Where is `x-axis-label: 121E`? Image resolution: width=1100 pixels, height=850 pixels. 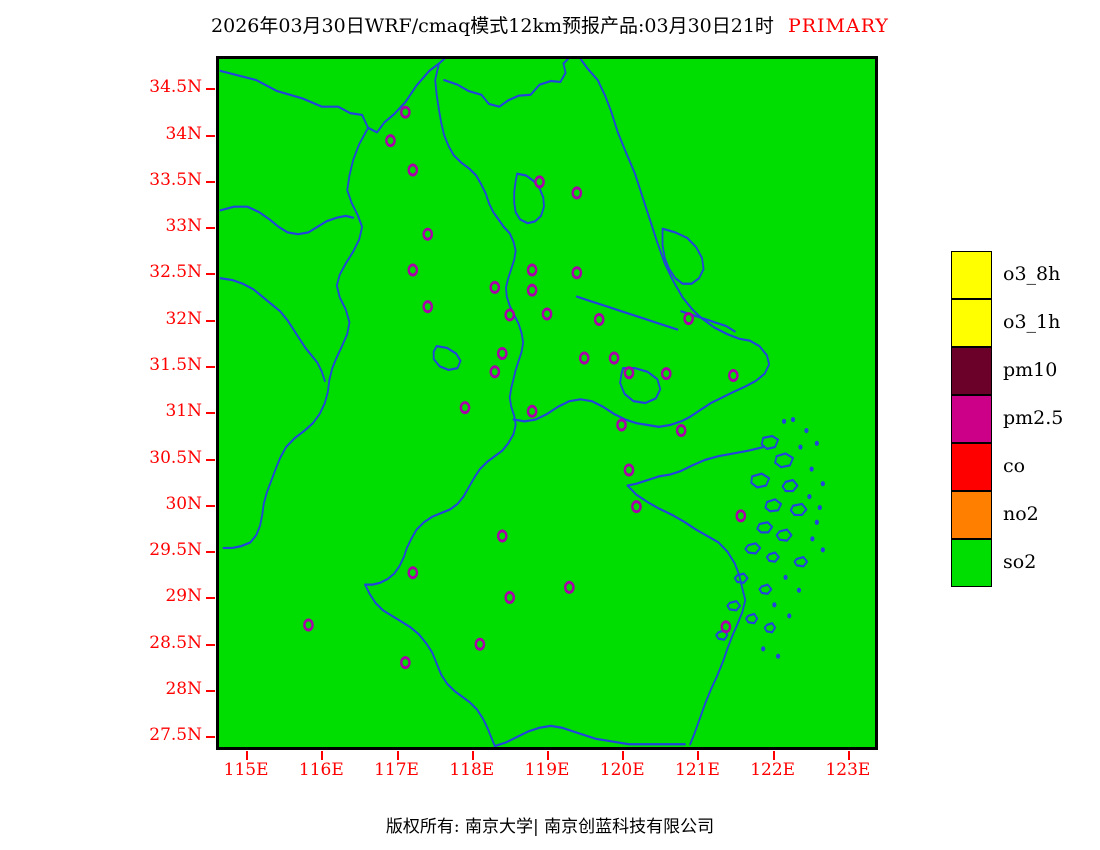
x-axis-label: 121E is located at coordinates (697, 770).